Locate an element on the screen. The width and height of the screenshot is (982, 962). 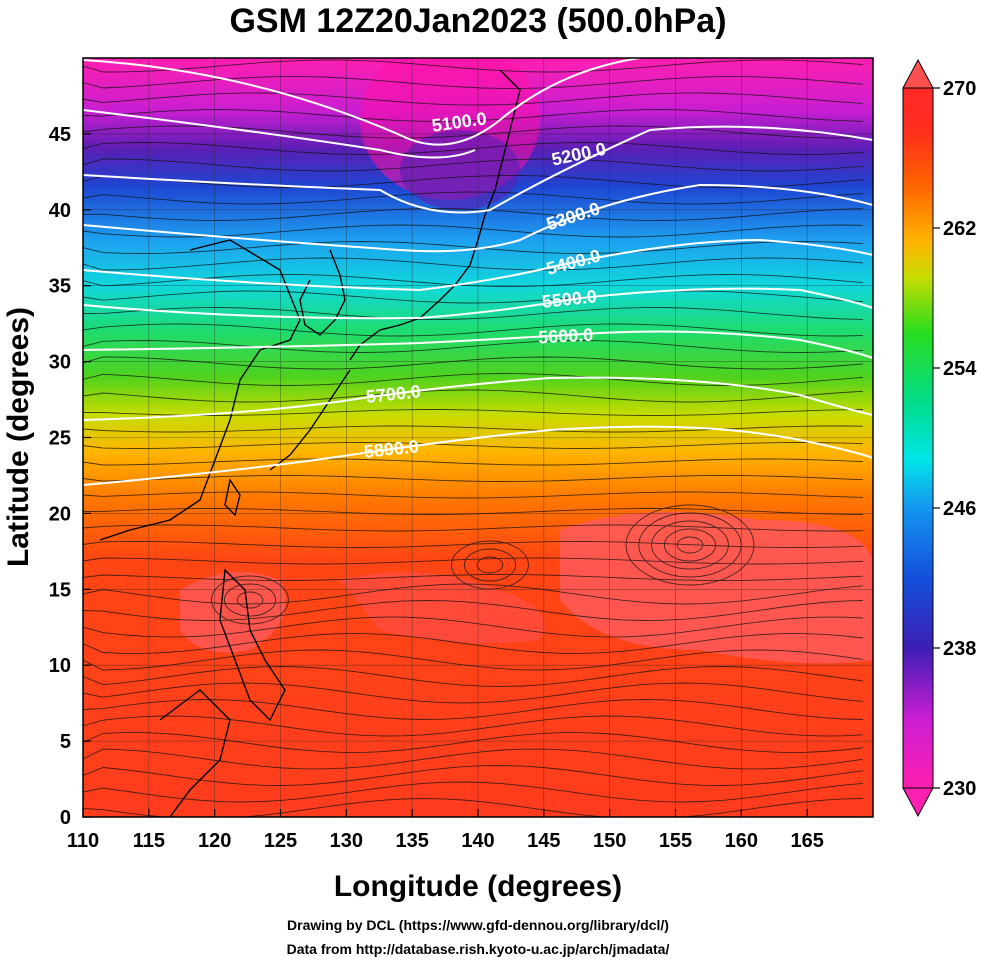
x-axis-ticks: 110 115 120 125 130 135 140 145 150 155 160 165 is located at coordinates (445, 830).